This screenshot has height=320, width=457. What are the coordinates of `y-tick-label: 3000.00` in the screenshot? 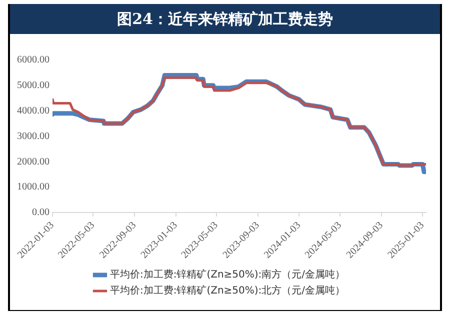 It's located at (33, 136).